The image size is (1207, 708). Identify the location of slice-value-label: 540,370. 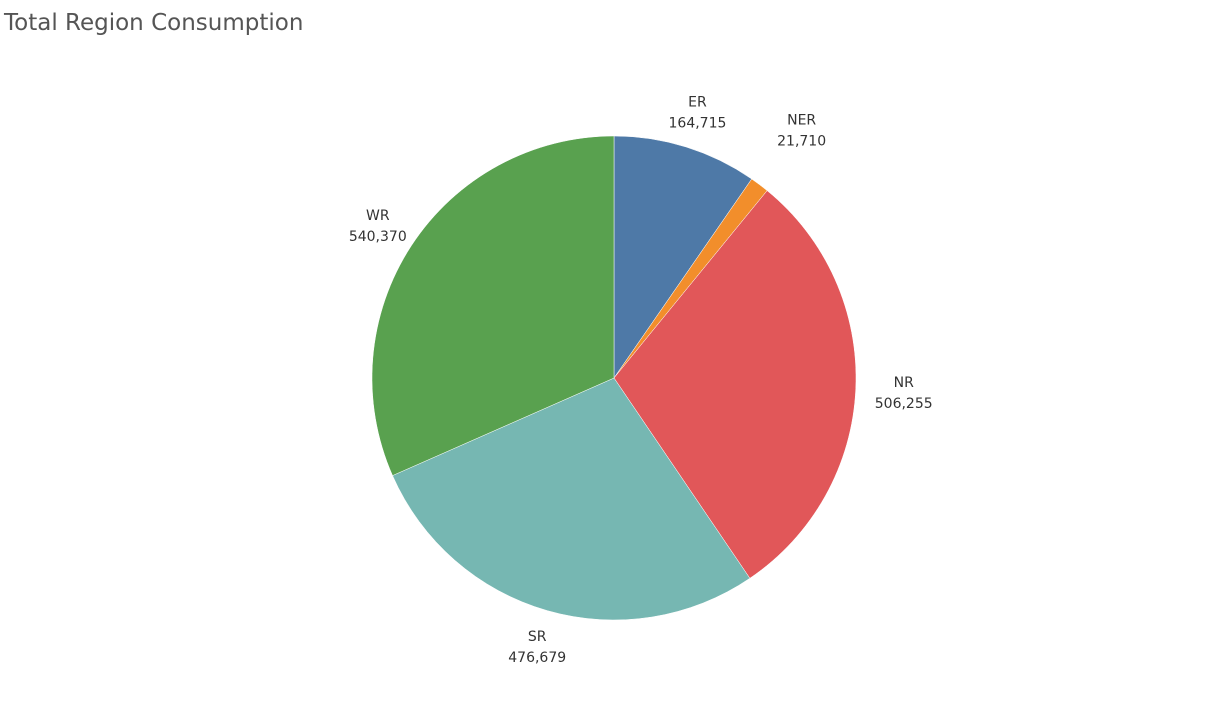
(378, 237).